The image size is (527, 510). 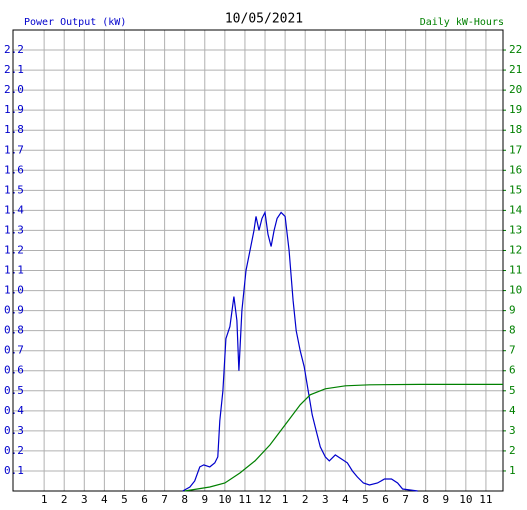 What do you see at coordinates (515, 189) in the screenshot?
I see `y2-tick-label: 15` at bounding box center [515, 189].